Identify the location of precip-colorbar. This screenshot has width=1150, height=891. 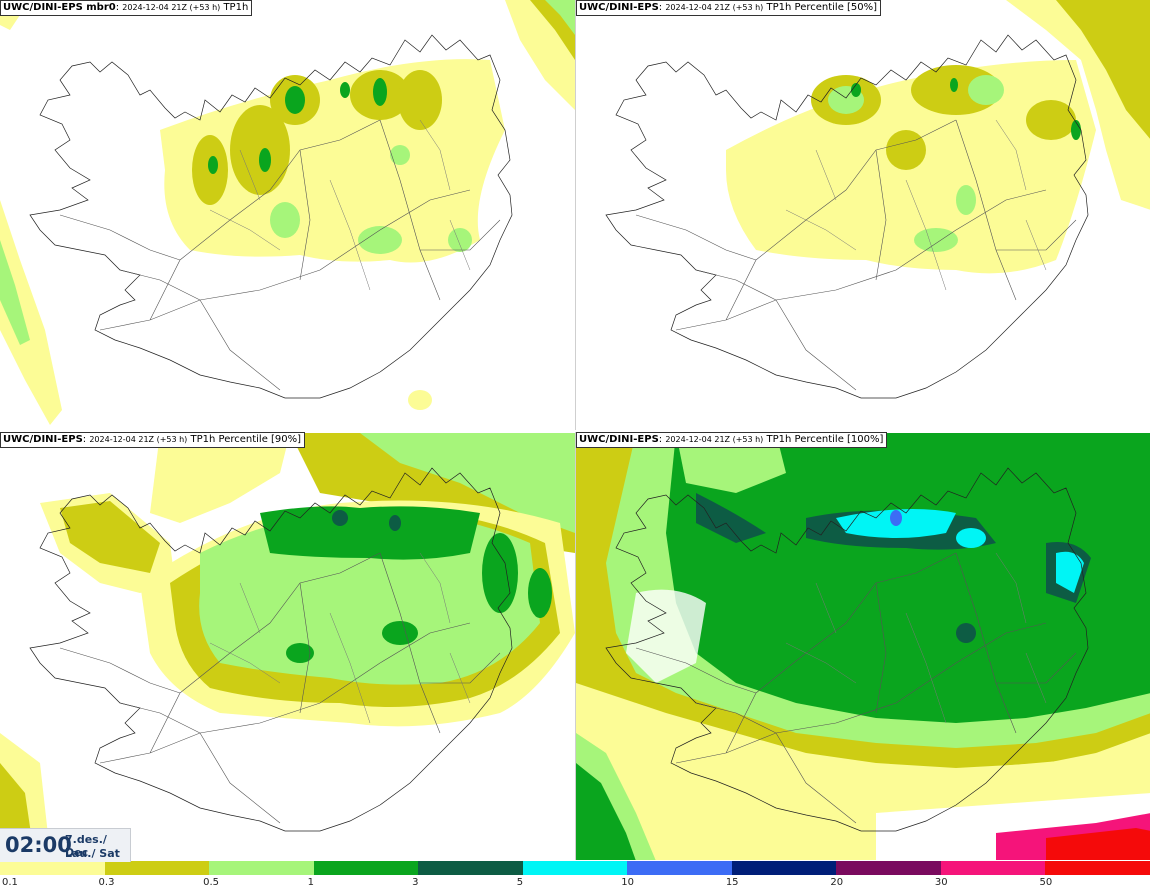
(575, 868).